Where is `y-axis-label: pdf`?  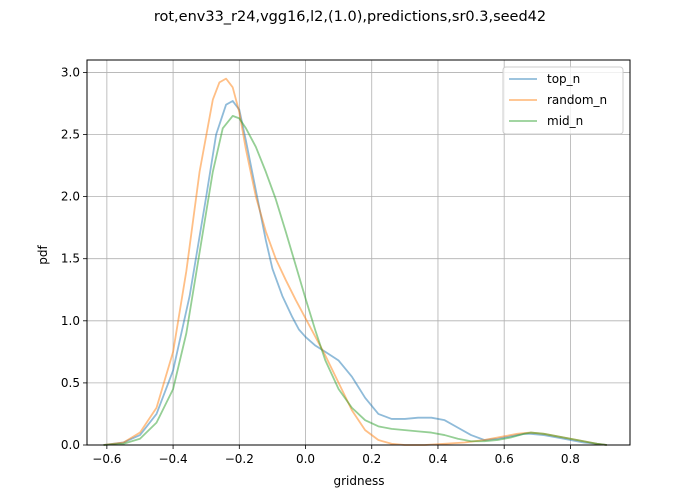 y-axis-label: pdf is located at coordinates (43, 255).